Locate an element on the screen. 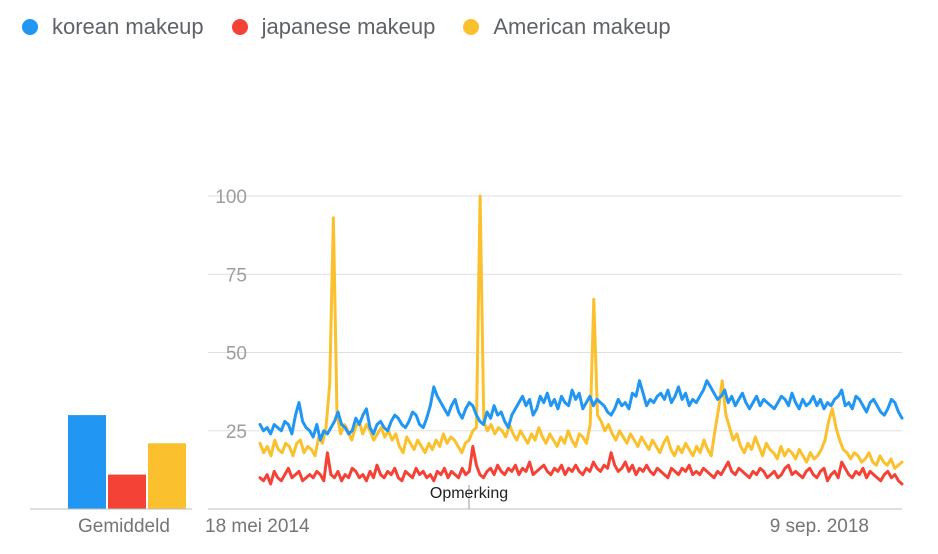  note-label: Opmerking is located at coordinates (469, 493).